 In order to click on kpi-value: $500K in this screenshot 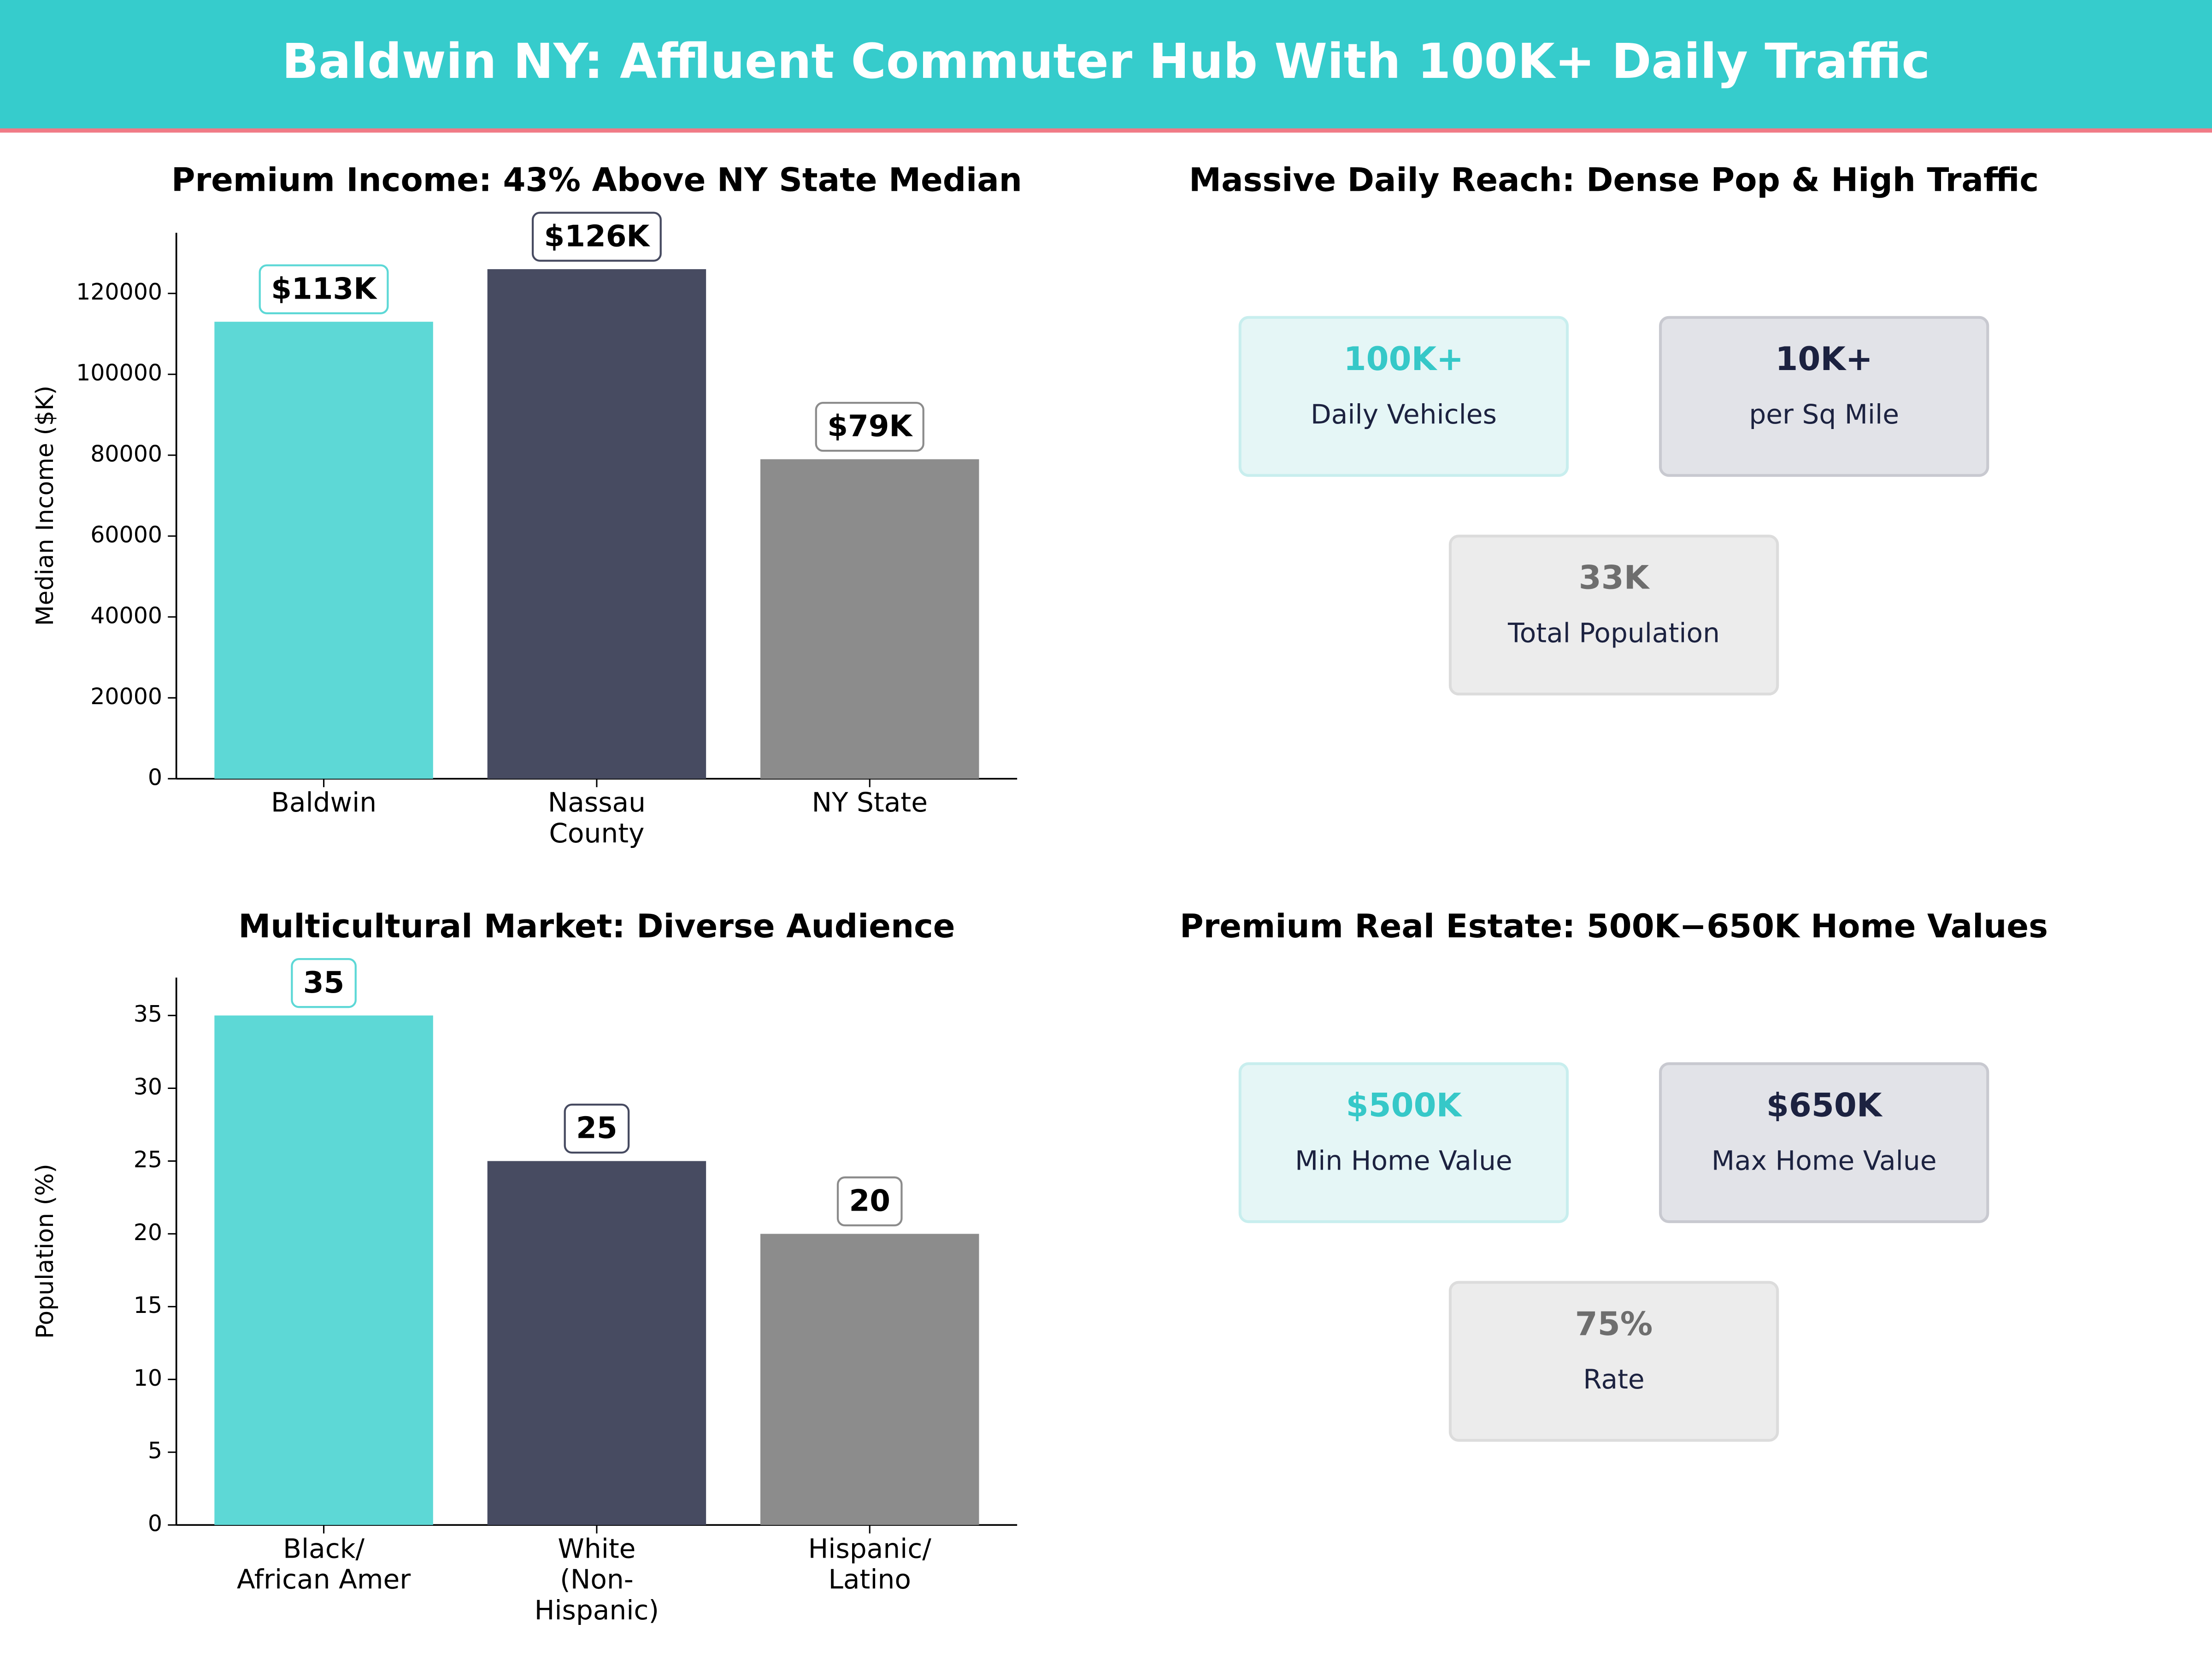, I will do `click(1404, 1105)`.